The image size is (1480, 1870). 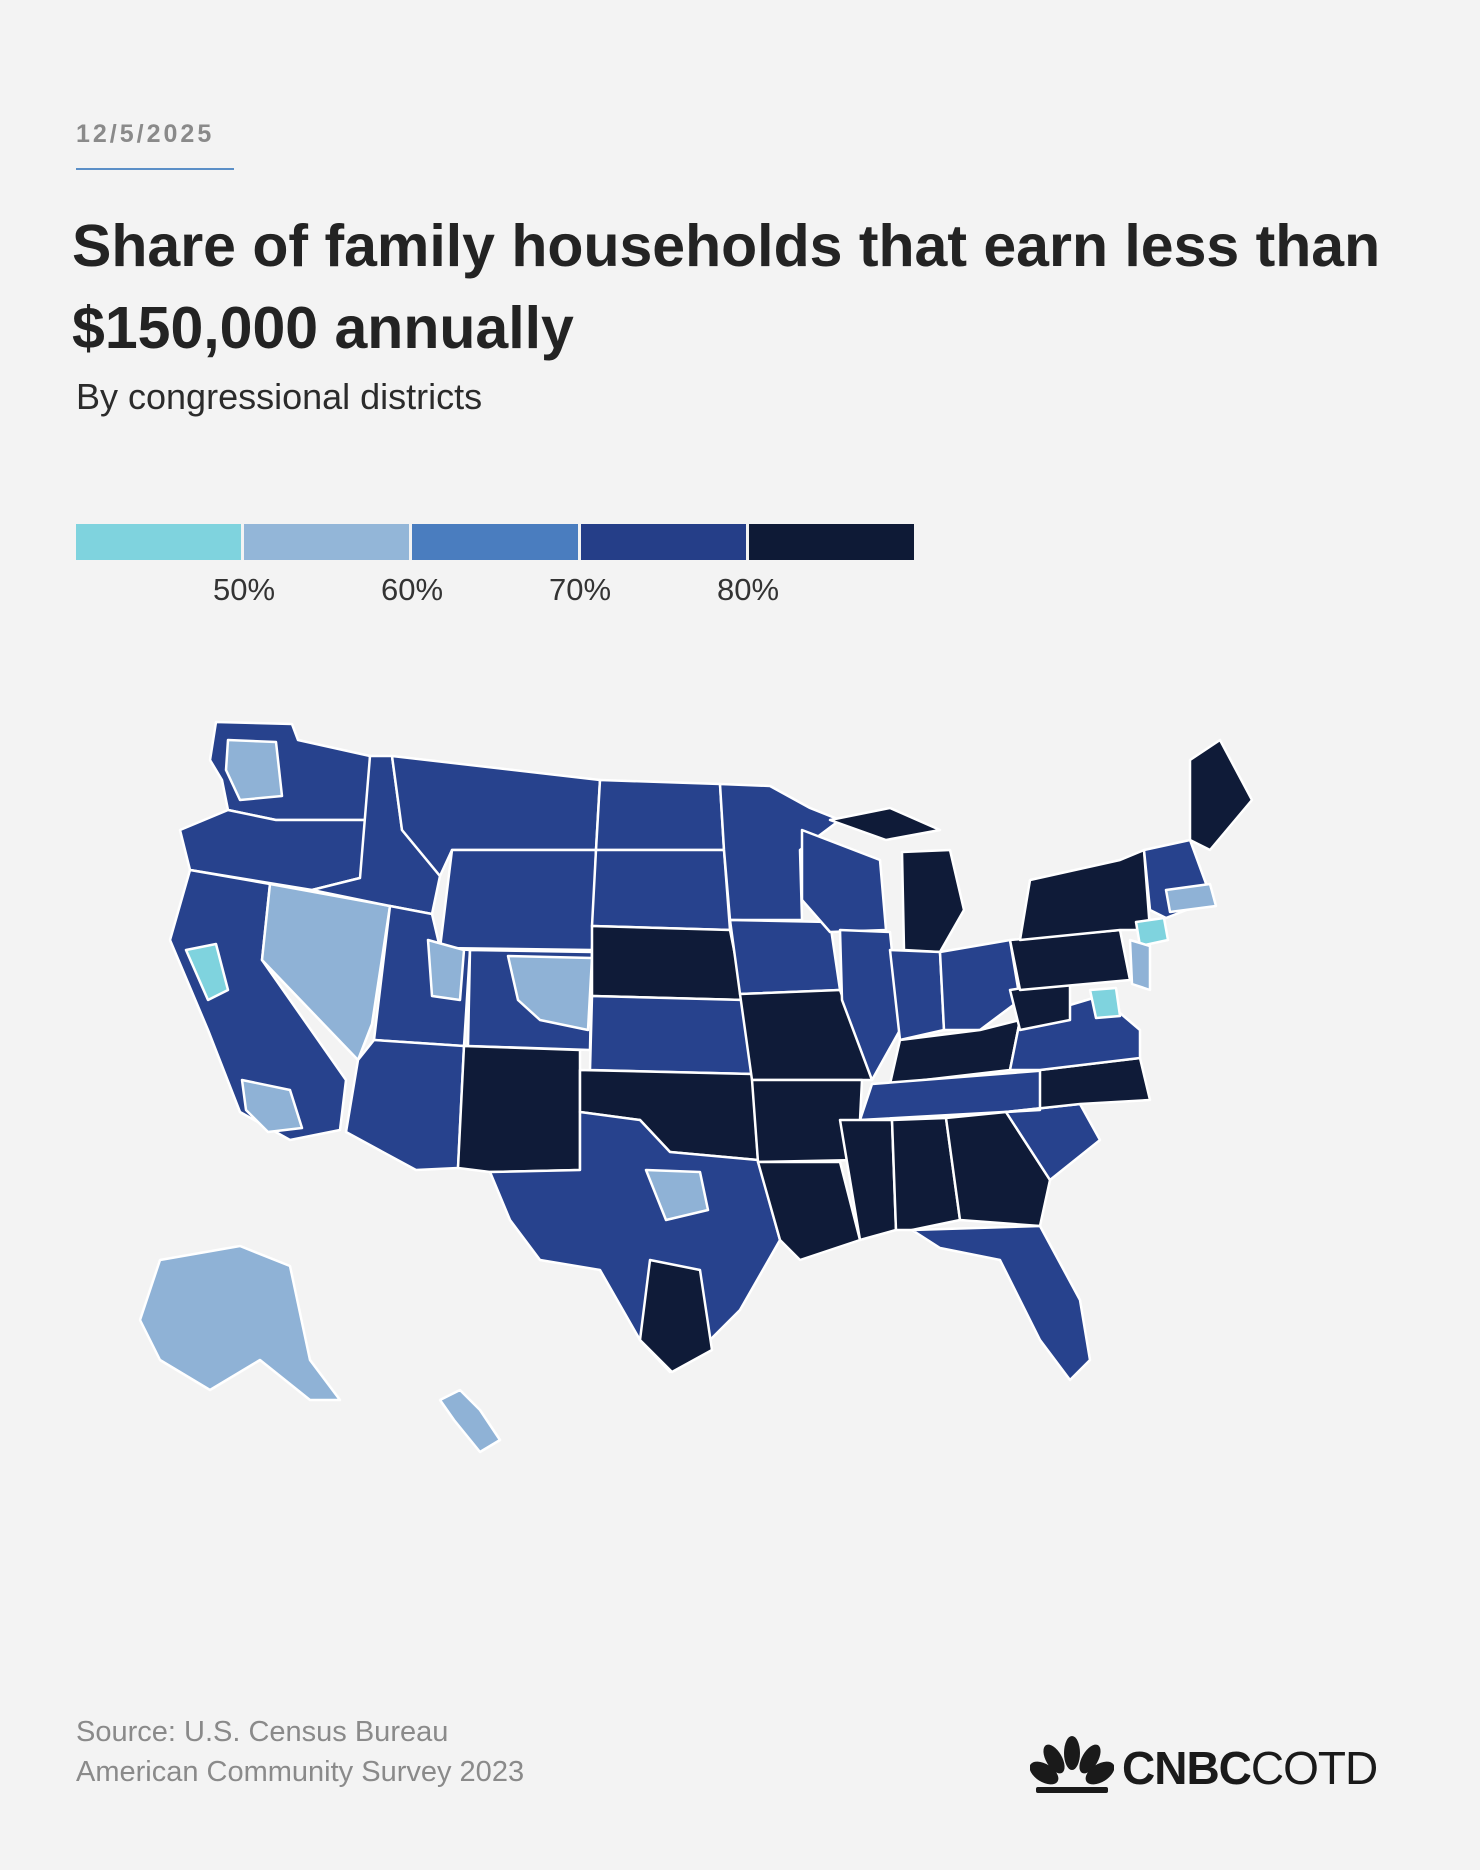 I want to click on region-alabama, so click(x=926, y=1174).